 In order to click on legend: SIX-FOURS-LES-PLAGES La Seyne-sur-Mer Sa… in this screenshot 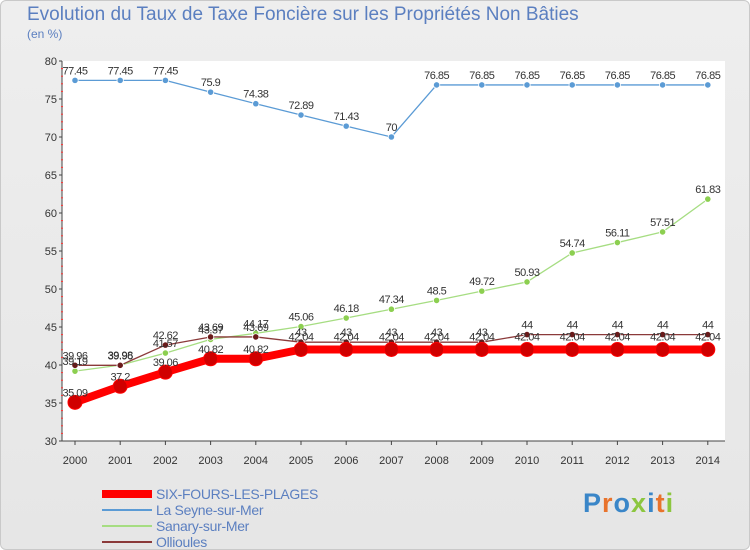, I will do `click(210, 518)`.